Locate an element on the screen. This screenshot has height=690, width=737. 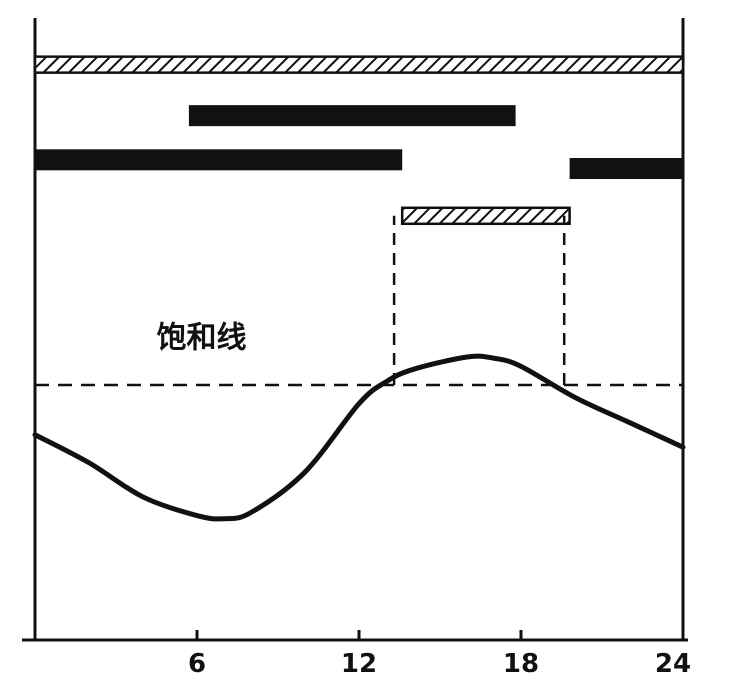
x-tick-label-0: 6 is located at coordinates (197, 664).